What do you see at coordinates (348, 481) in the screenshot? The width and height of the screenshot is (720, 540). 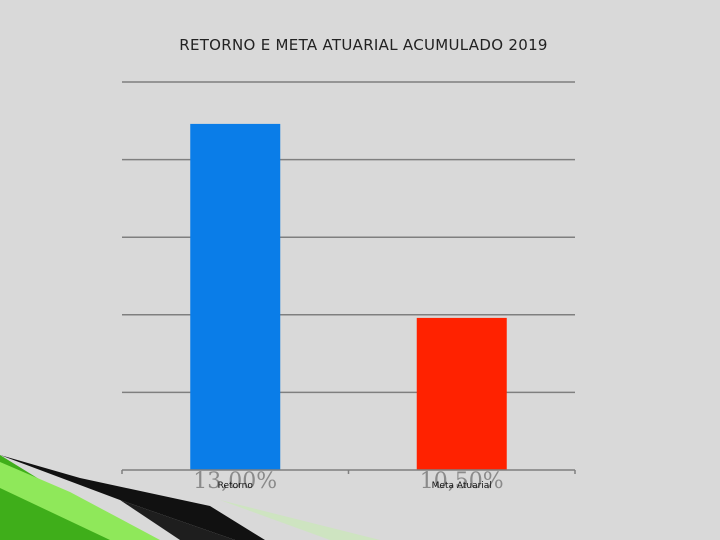 I see `labels: 13,00%Retorno 10,50%Meta Atuarial` at bounding box center [348, 481].